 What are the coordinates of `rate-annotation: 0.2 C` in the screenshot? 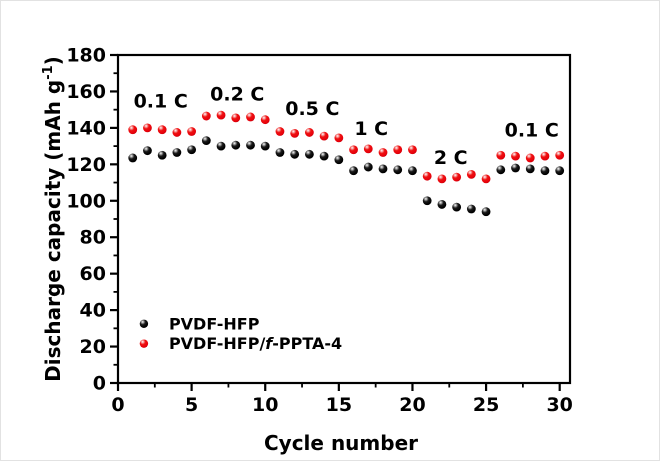 It's located at (237, 94).